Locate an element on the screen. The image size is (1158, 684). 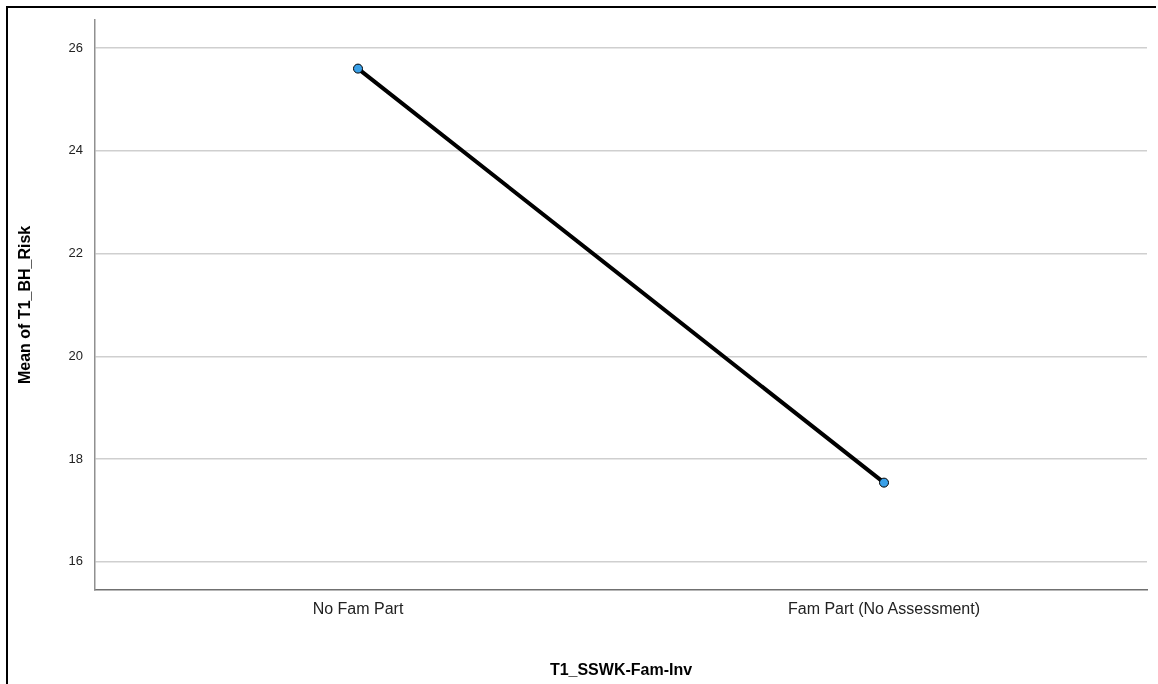
y-tick-label: 18 is located at coordinates (75, 458).